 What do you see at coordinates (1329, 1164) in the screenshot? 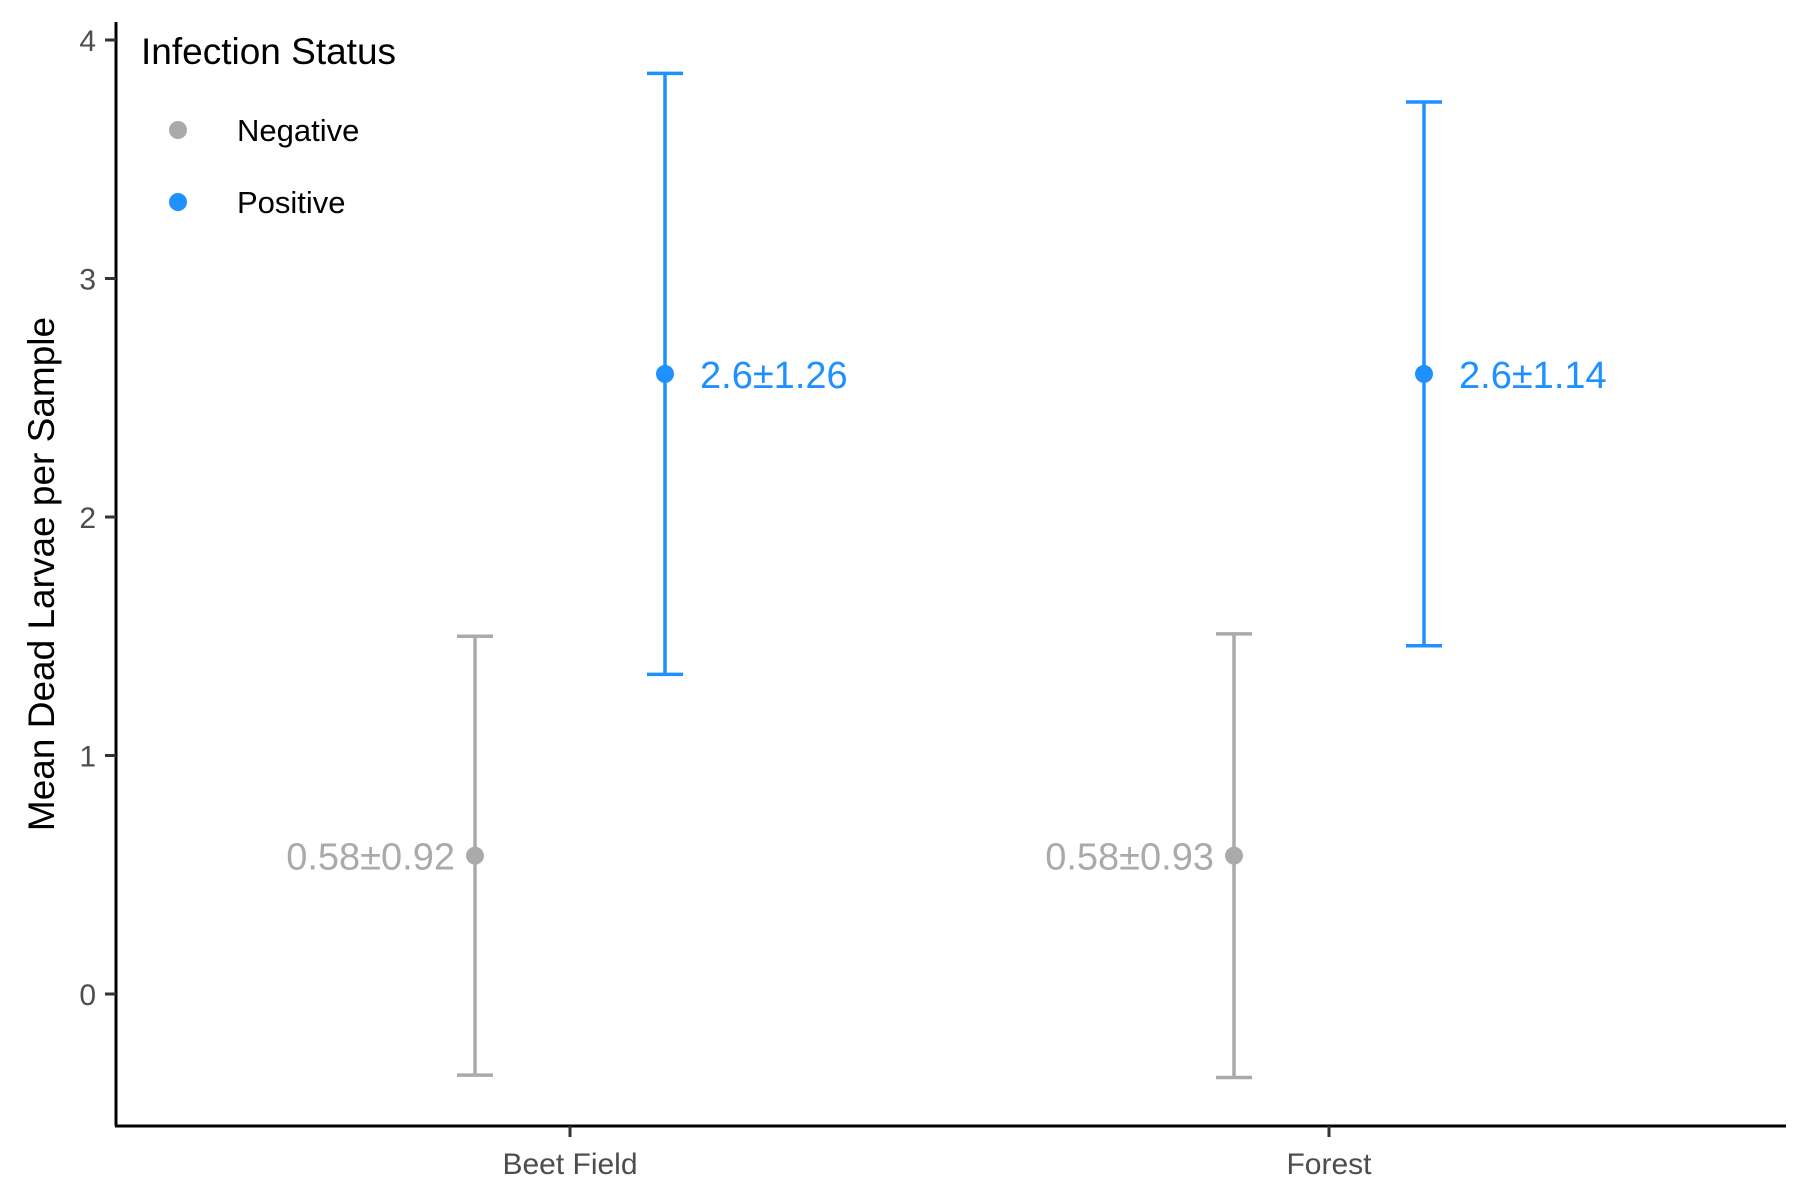
I see `x-tick-label-forest: Forest` at bounding box center [1329, 1164].